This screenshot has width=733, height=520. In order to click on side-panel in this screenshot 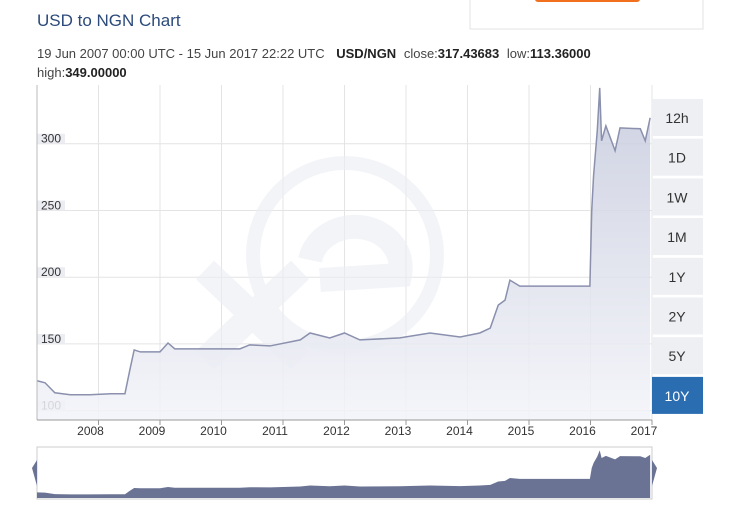, I will do `click(586, 15)`.